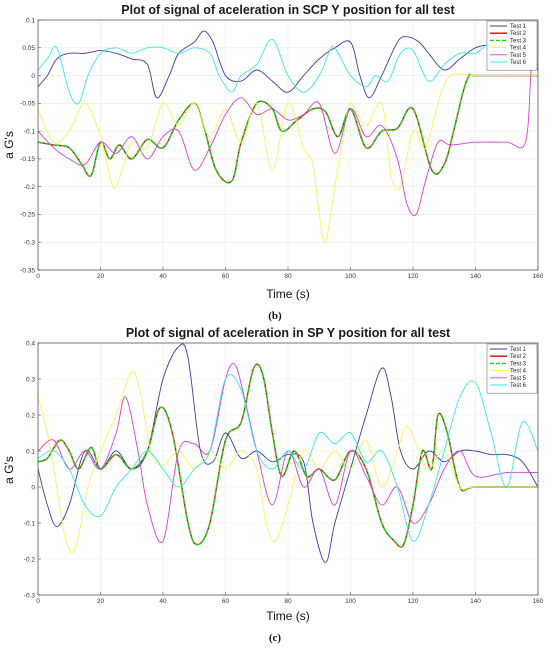 This screenshot has width=550, height=648. Describe the element at coordinates (27, 270) in the screenshot. I see `y-tick-label: -0.35` at that location.